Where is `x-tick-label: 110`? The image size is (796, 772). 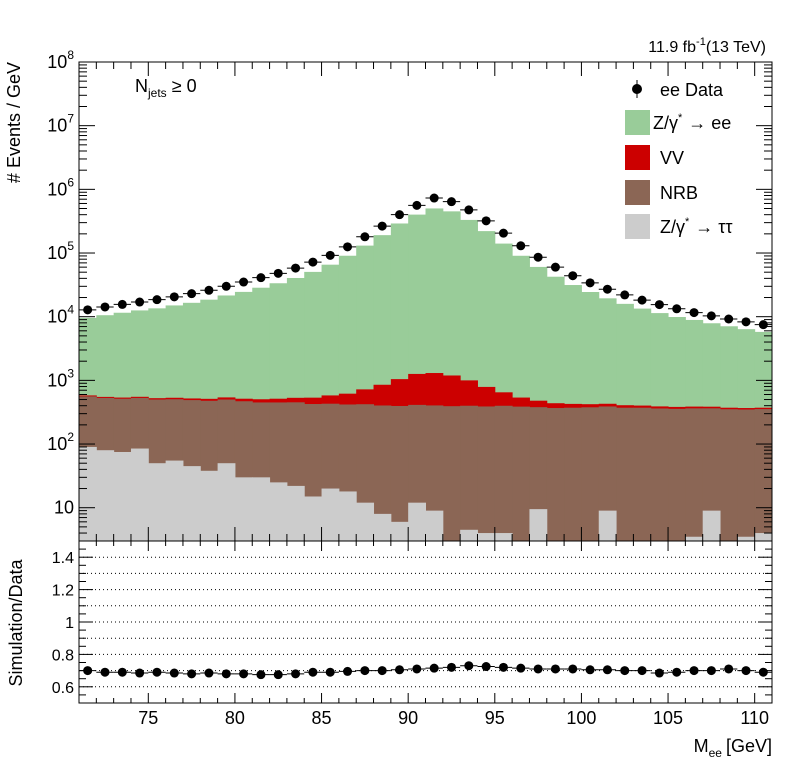 x-tick-label: 110 is located at coordinates (754, 718).